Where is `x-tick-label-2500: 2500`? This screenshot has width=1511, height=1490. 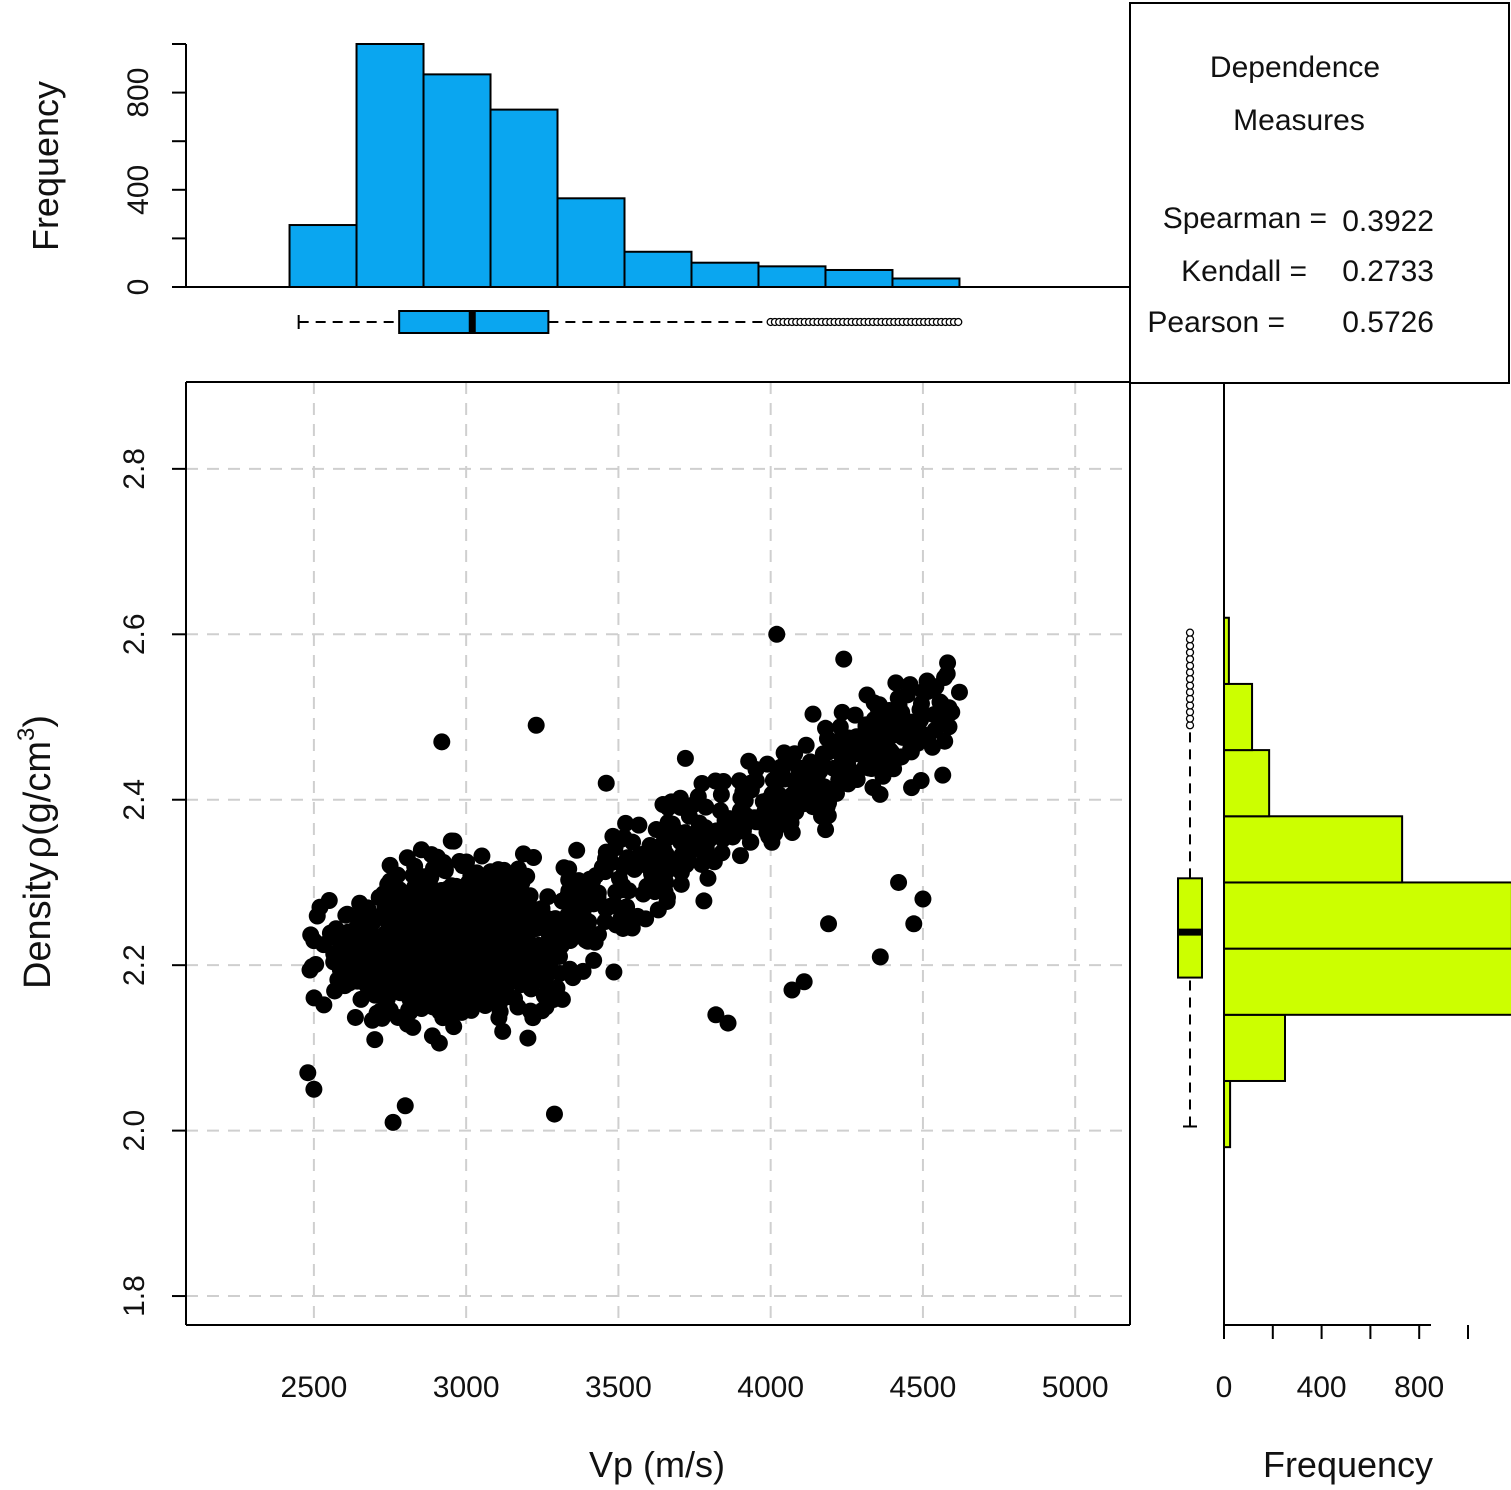 x-tick-label-2500: 2500 is located at coordinates (314, 1387).